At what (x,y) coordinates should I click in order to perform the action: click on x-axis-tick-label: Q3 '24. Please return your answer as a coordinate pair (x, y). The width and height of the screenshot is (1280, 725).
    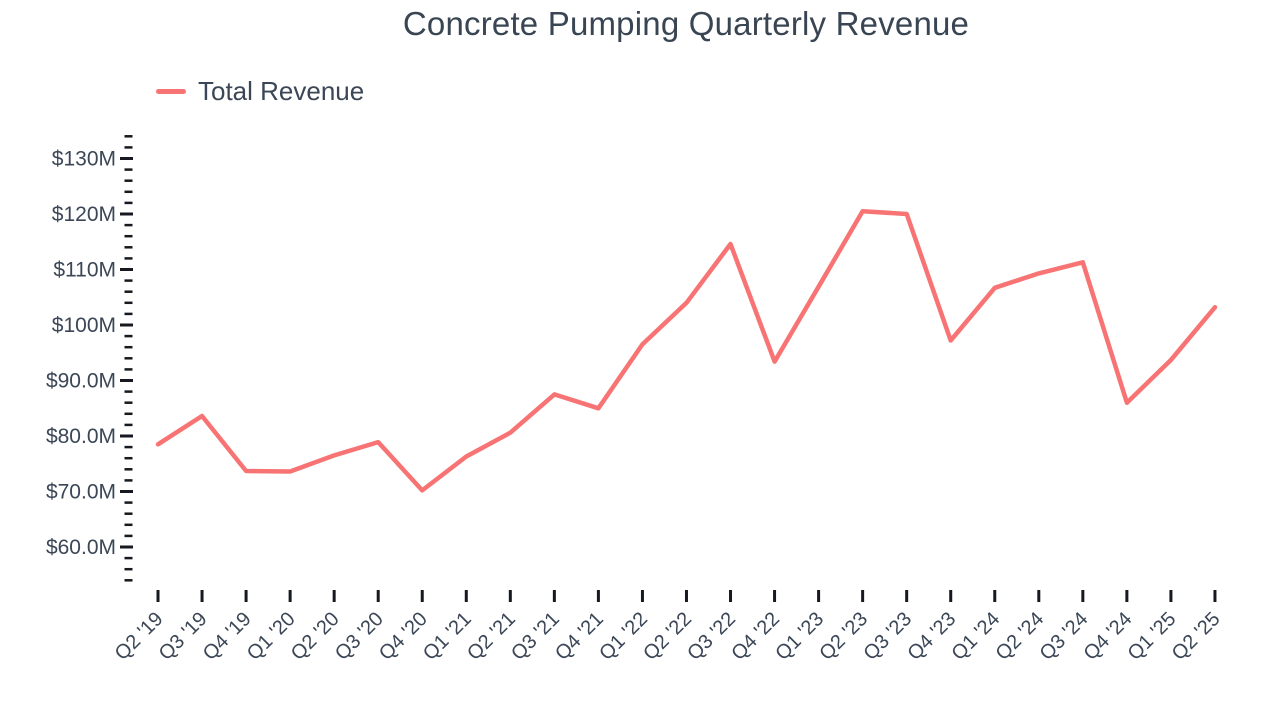
    Looking at the image, I should click on (1064, 636).